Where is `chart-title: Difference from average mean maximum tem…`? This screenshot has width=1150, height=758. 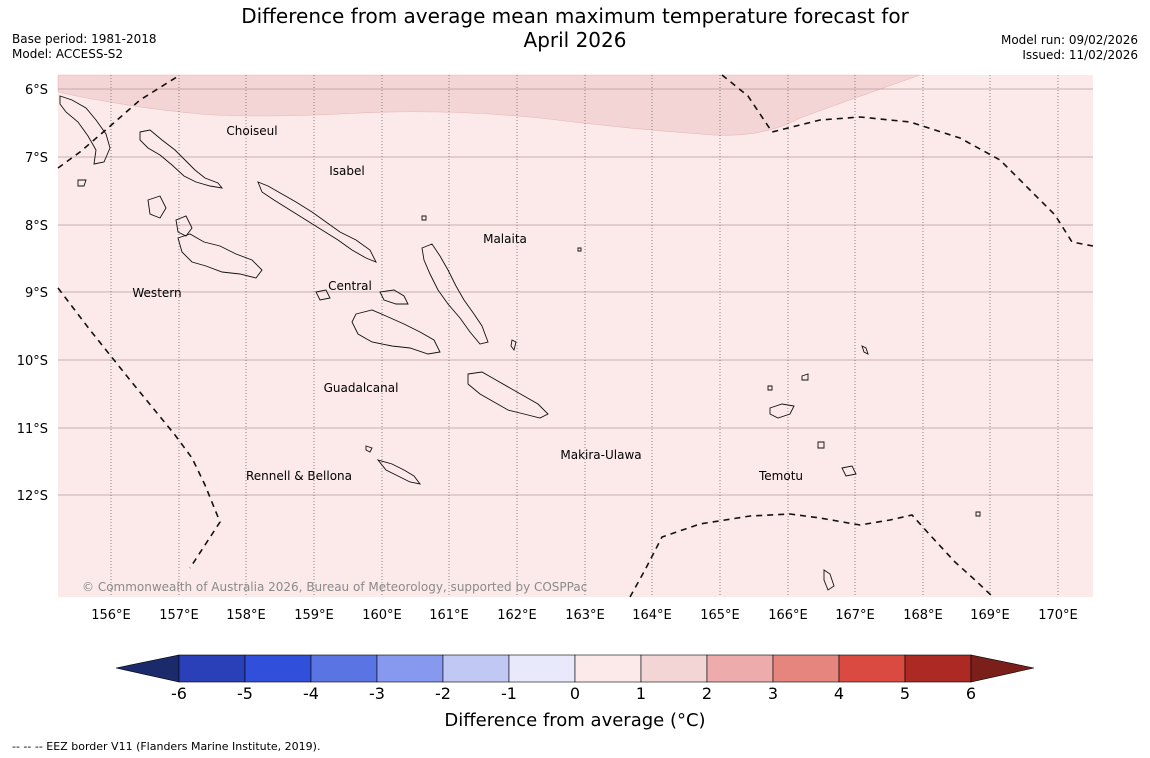
chart-title: Difference from average mean maximum tem… is located at coordinates (575, 28).